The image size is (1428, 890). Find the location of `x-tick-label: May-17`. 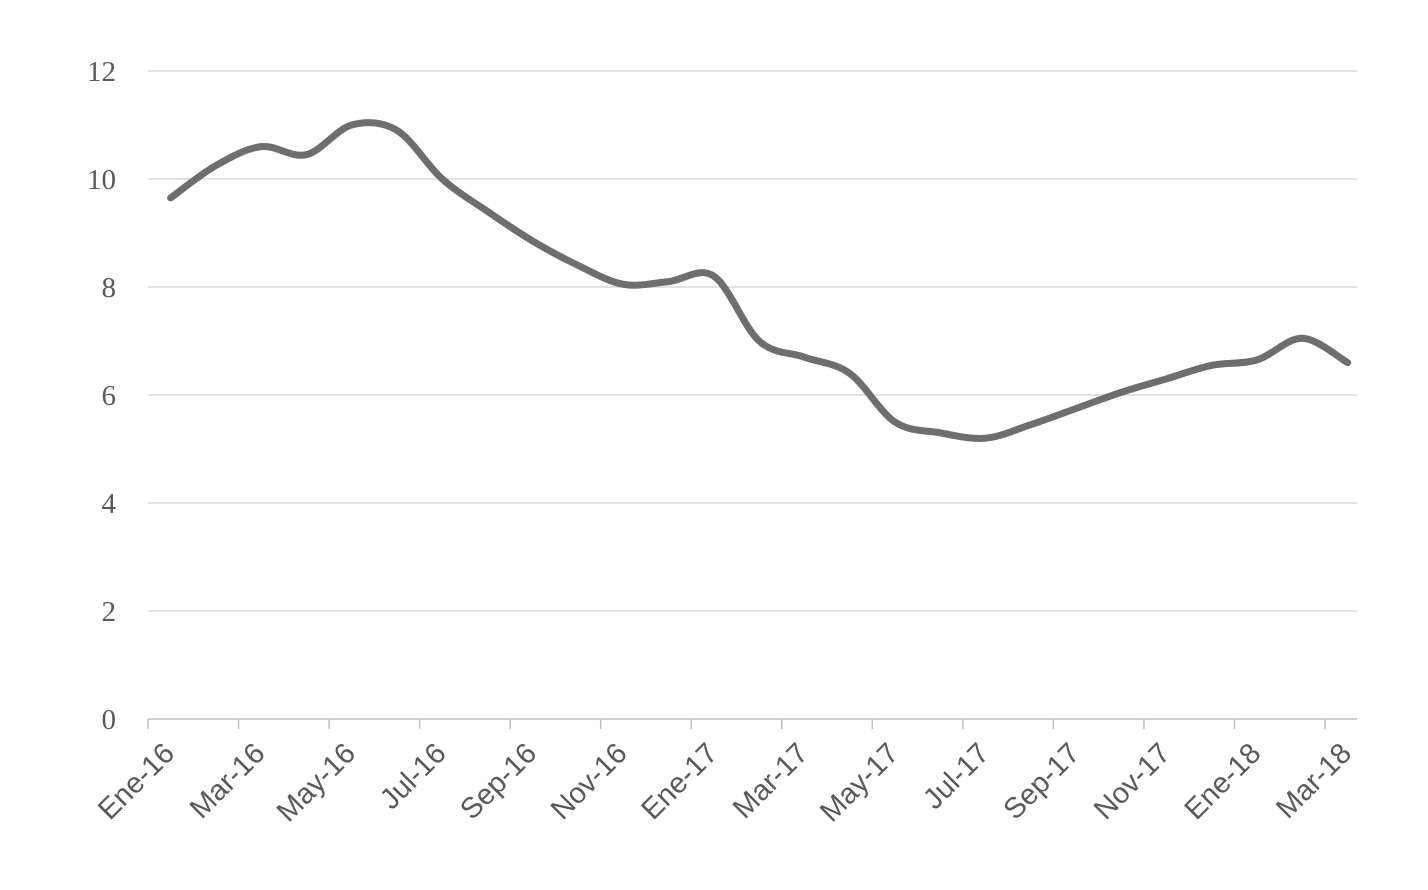

x-tick-label: May-17 is located at coordinates (859, 782).